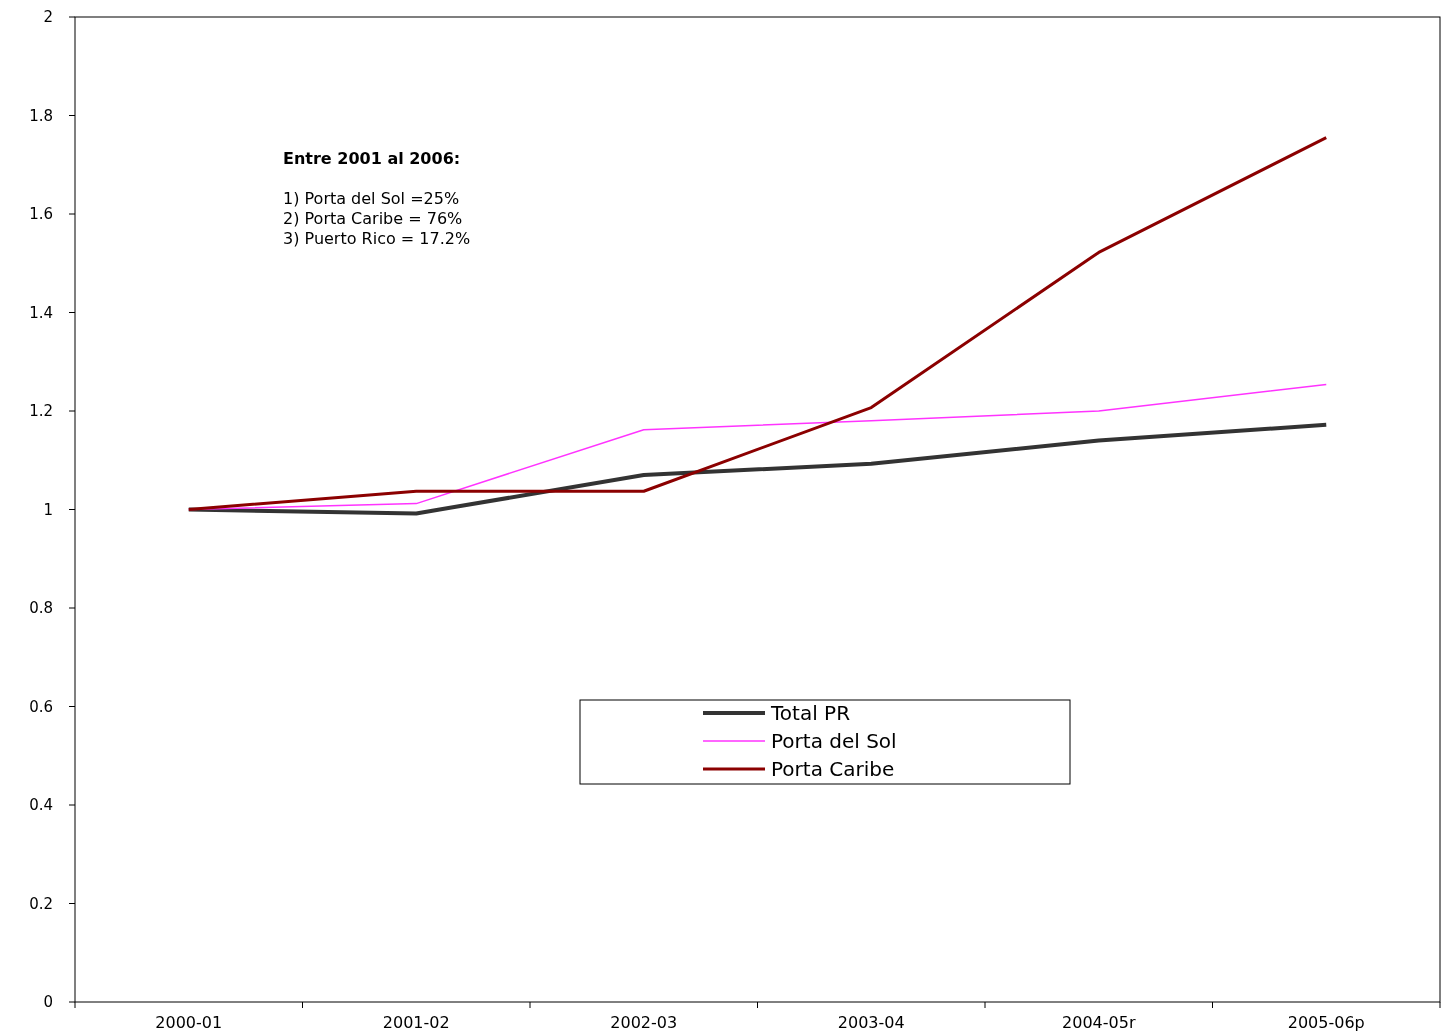 The image size is (1447, 1033). What do you see at coordinates (41, 214) in the screenshot?
I see `y-tick-label: 1.6` at bounding box center [41, 214].